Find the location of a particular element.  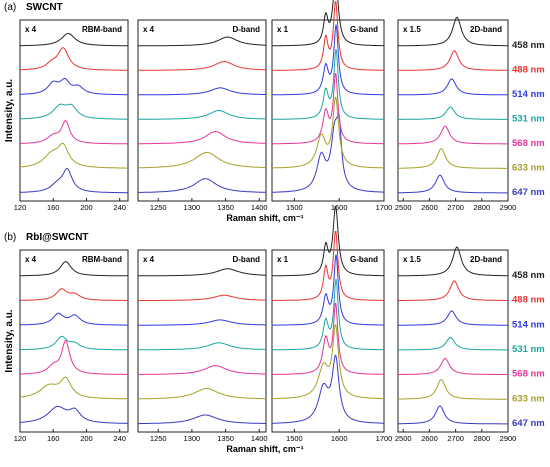

subplot-2d-band: x 1.5 2D-band 2500 2600 2700 2800 2900 is located at coordinates (455, 114).